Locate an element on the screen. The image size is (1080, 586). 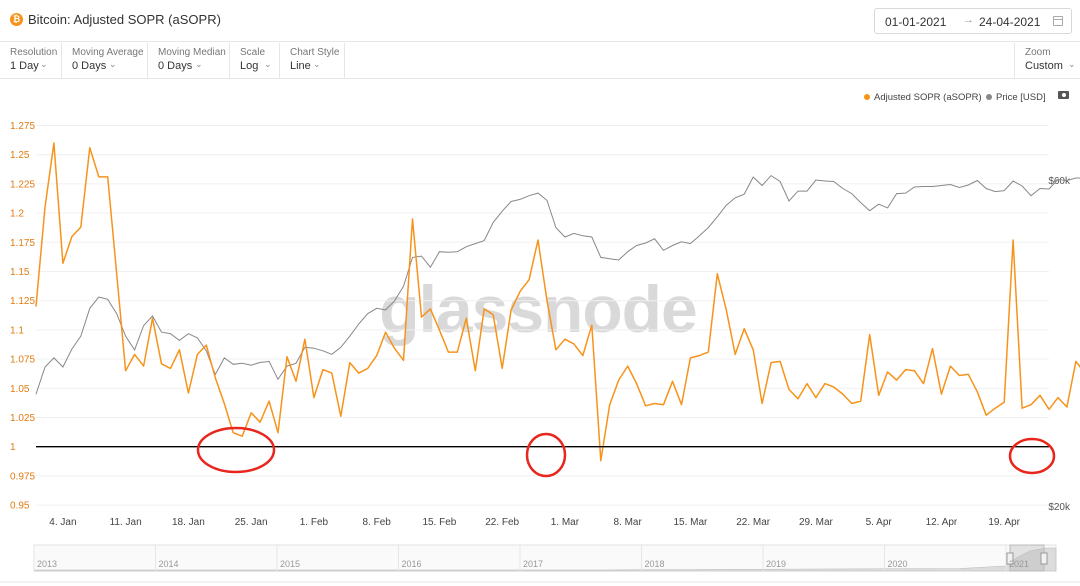
navigator-year-label: 2014 is located at coordinates (169, 564).